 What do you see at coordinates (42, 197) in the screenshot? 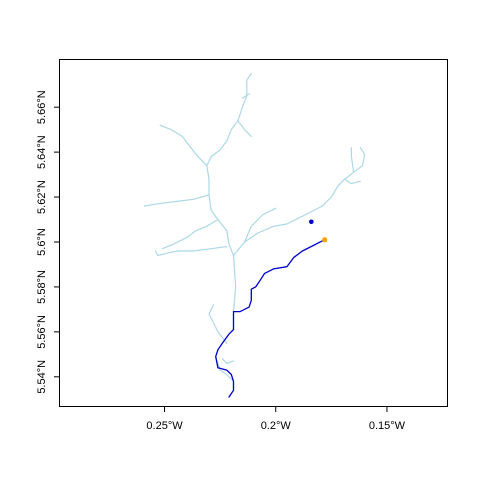
I see `y-tick-label-4: 5.62°N` at bounding box center [42, 197].